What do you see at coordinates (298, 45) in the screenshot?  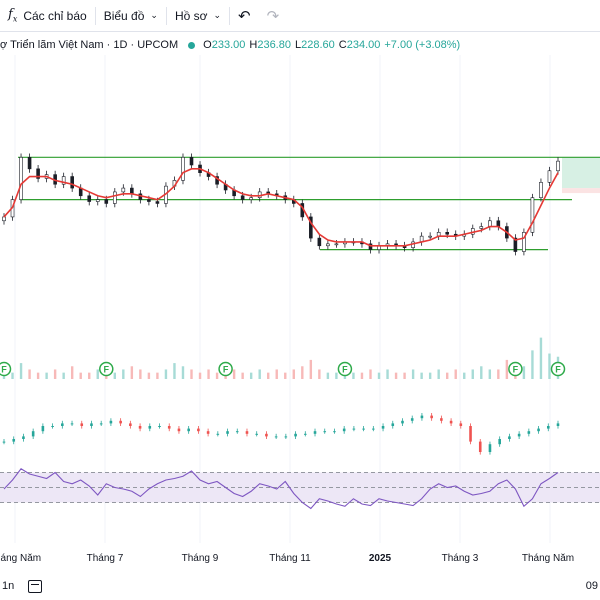 I see `low-label: L` at bounding box center [298, 45].